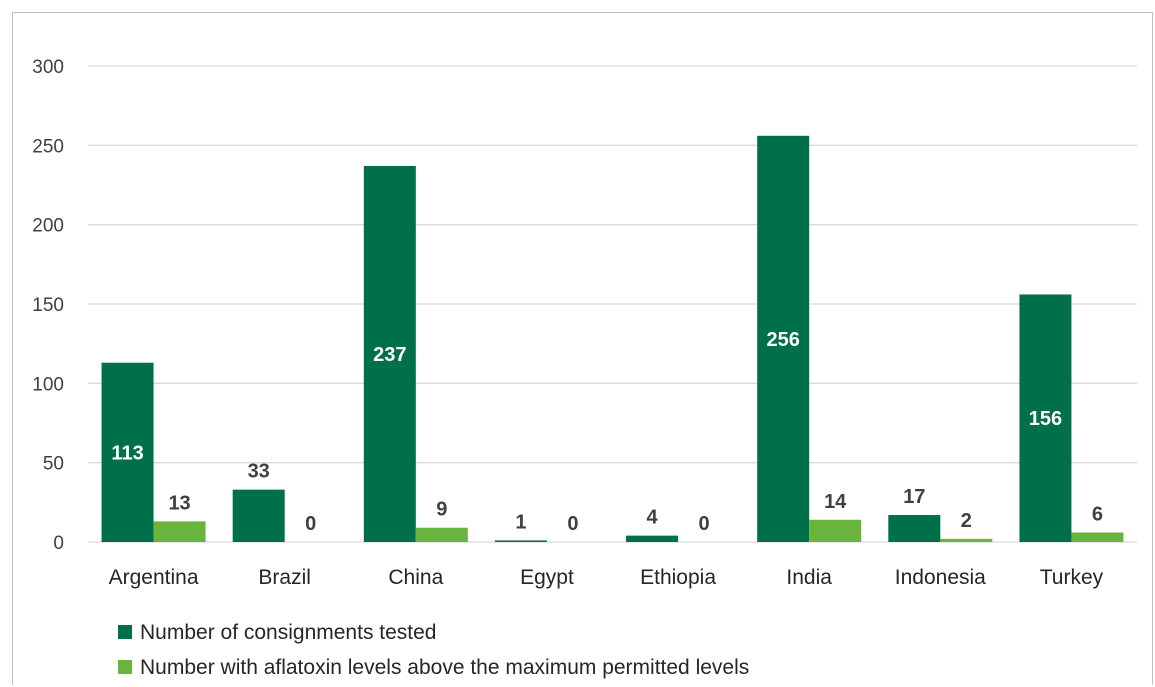 The width and height of the screenshot is (1155, 687). What do you see at coordinates (966, 521) in the screenshot?
I see `data-label: 2` at bounding box center [966, 521].